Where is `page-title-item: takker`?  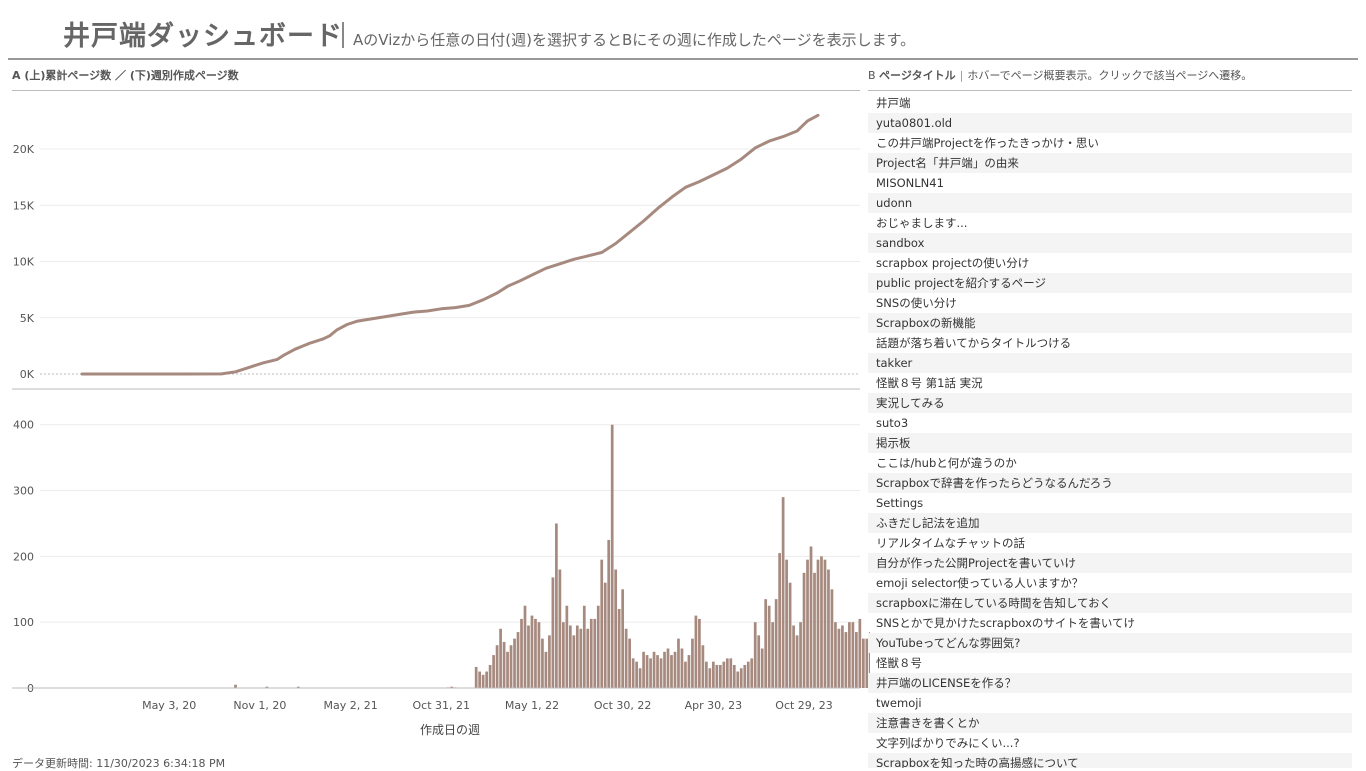
page-title-item: takker is located at coordinates (1110, 363).